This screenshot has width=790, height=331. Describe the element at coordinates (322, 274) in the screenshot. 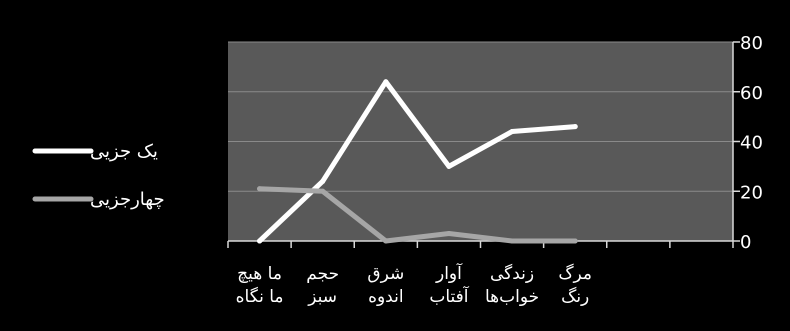

I see `x-category-label: حجم` at that location.